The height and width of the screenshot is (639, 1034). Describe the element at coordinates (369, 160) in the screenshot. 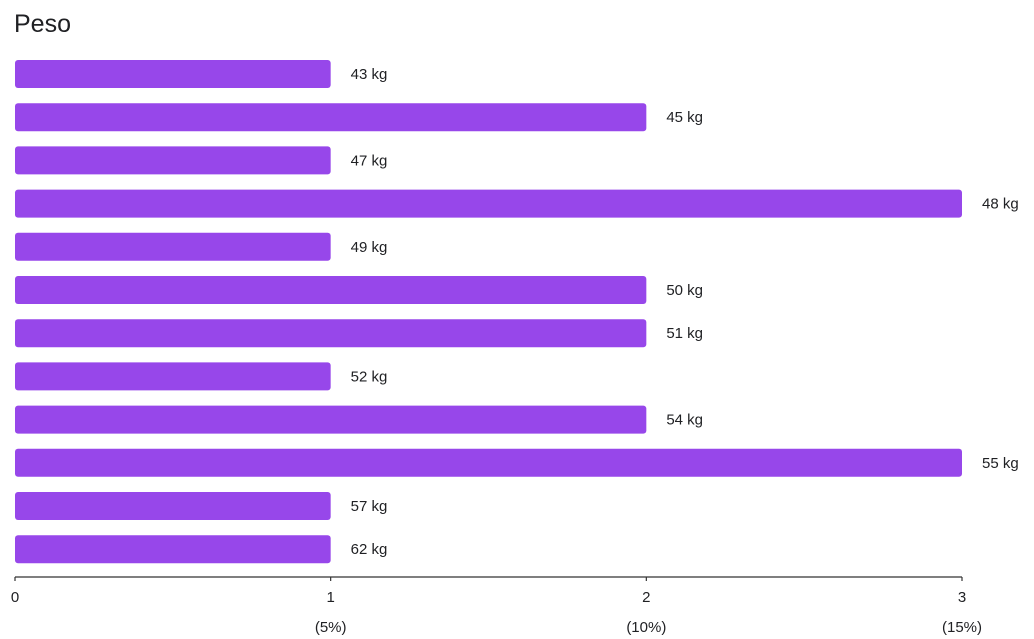

I see `bar-label: 47 kg` at that location.